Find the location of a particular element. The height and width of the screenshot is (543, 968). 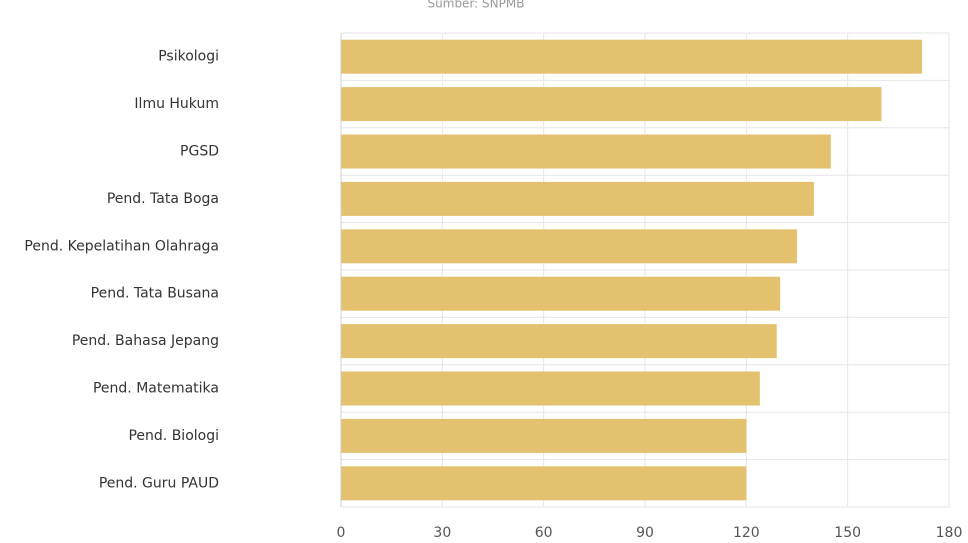

y-tick-label: Pend. Guru PAUD is located at coordinates (159, 483).